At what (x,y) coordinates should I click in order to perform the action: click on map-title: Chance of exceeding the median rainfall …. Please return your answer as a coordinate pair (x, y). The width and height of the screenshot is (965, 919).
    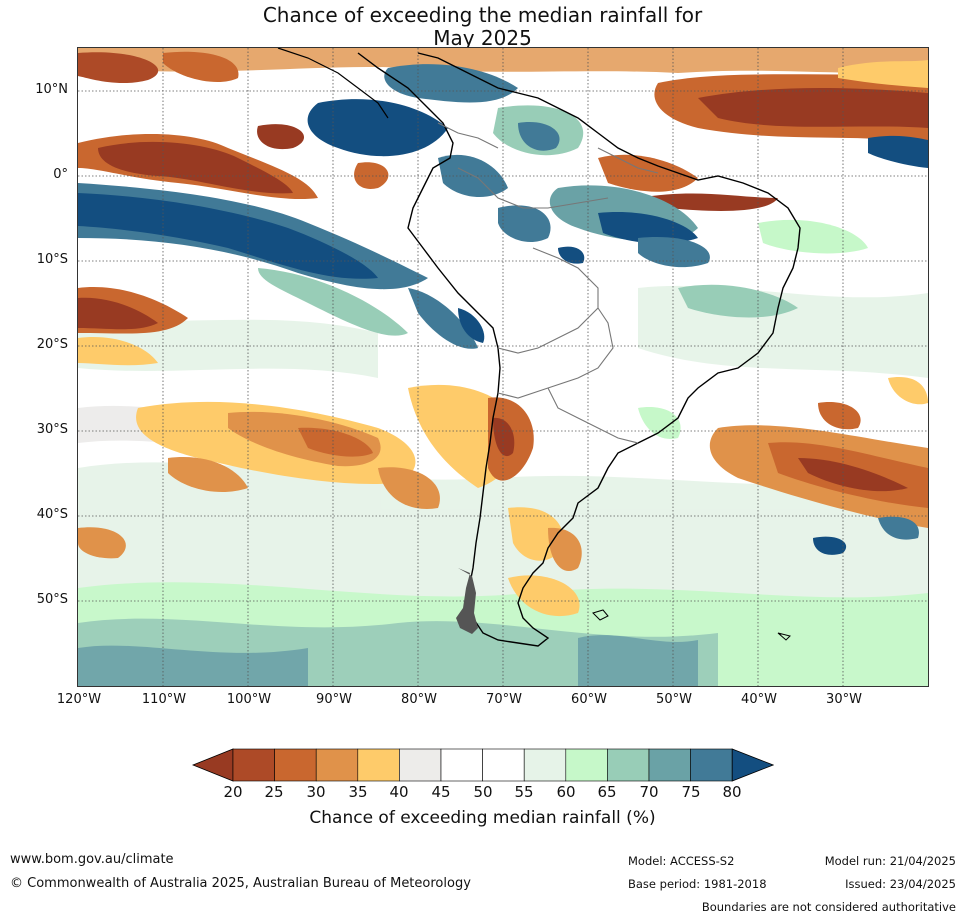
    Looking at the image, I should click on (482, 27).